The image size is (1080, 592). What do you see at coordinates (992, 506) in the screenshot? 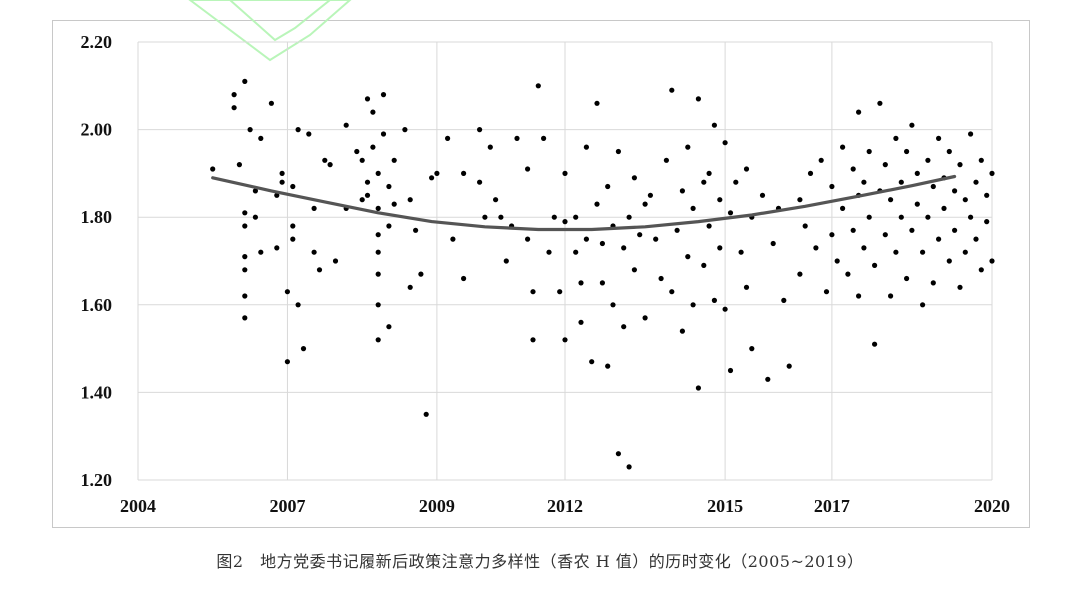
I see `x-tick-label: 2020` at bounding box center [992, 506].